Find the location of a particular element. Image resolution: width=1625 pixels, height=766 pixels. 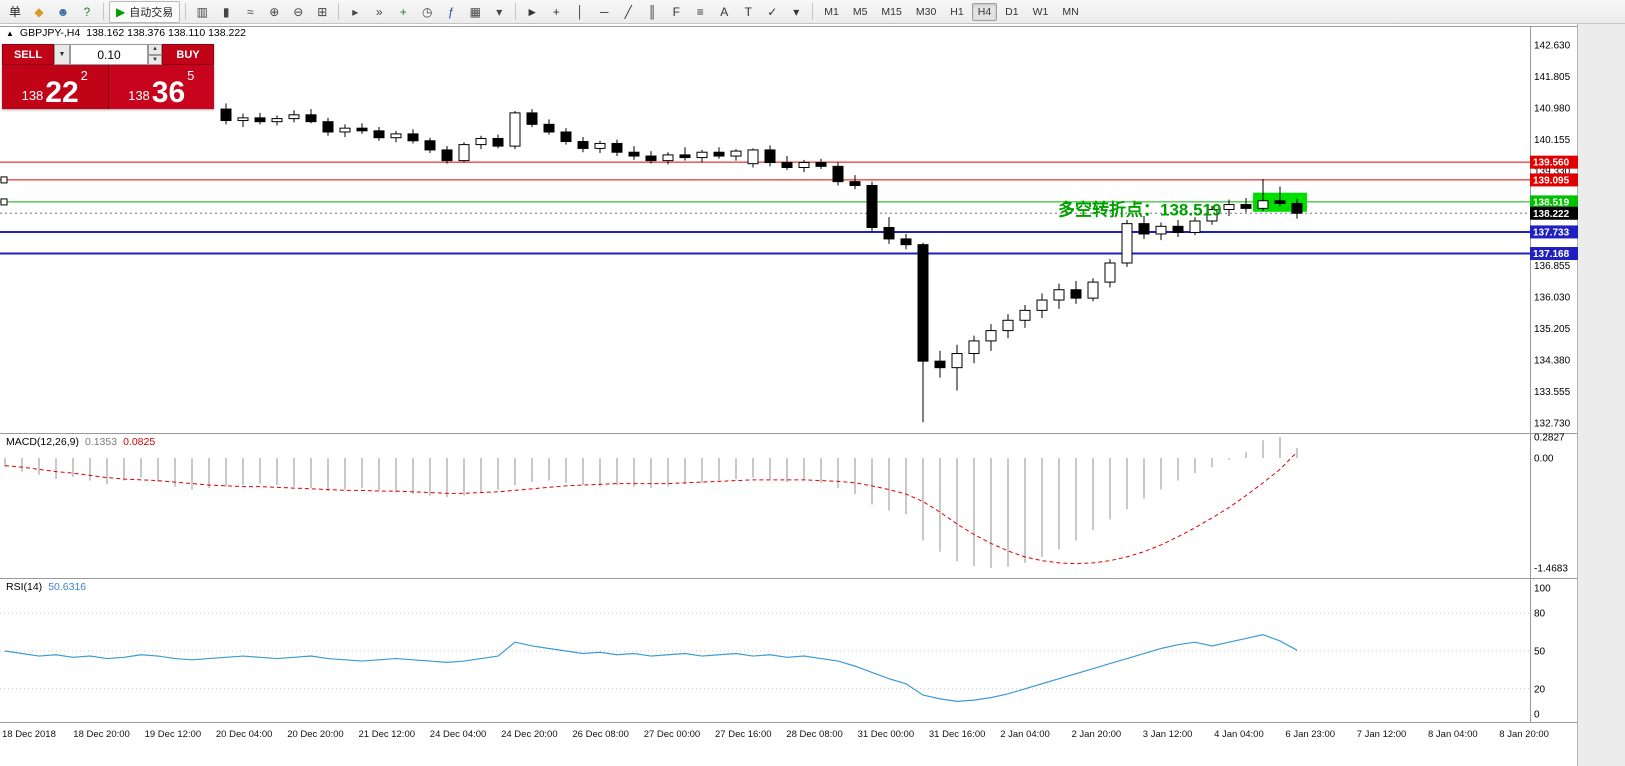

auto-scroll-icon: ▸ is located at coordinates (355, 12).